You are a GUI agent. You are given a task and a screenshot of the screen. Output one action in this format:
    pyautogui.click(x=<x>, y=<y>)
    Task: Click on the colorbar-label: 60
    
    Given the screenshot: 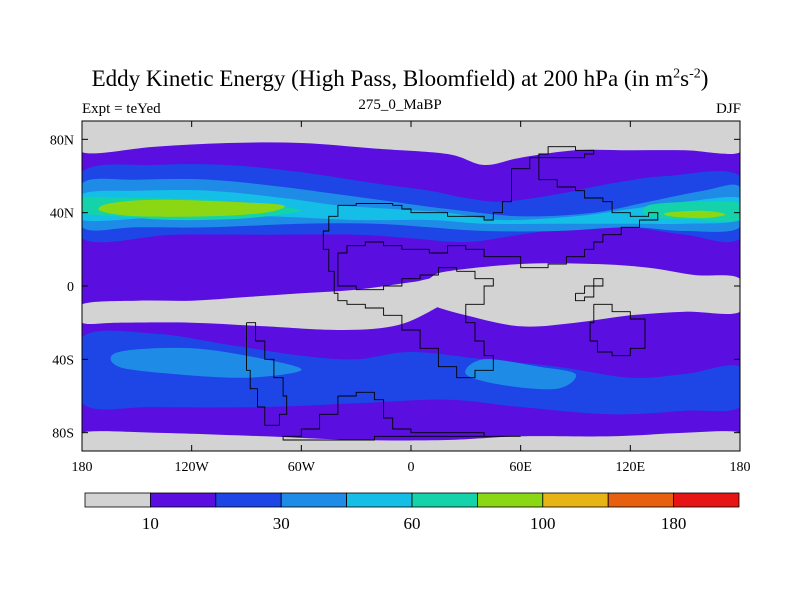 What is the action you would take?
    pyautogui.click(x=412, y=523)
    